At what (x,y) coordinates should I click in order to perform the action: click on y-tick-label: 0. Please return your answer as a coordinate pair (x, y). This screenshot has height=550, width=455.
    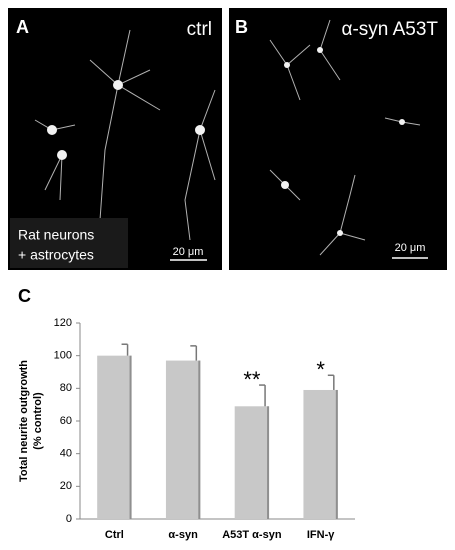
    Looking at the image, I should click on (69, 519).